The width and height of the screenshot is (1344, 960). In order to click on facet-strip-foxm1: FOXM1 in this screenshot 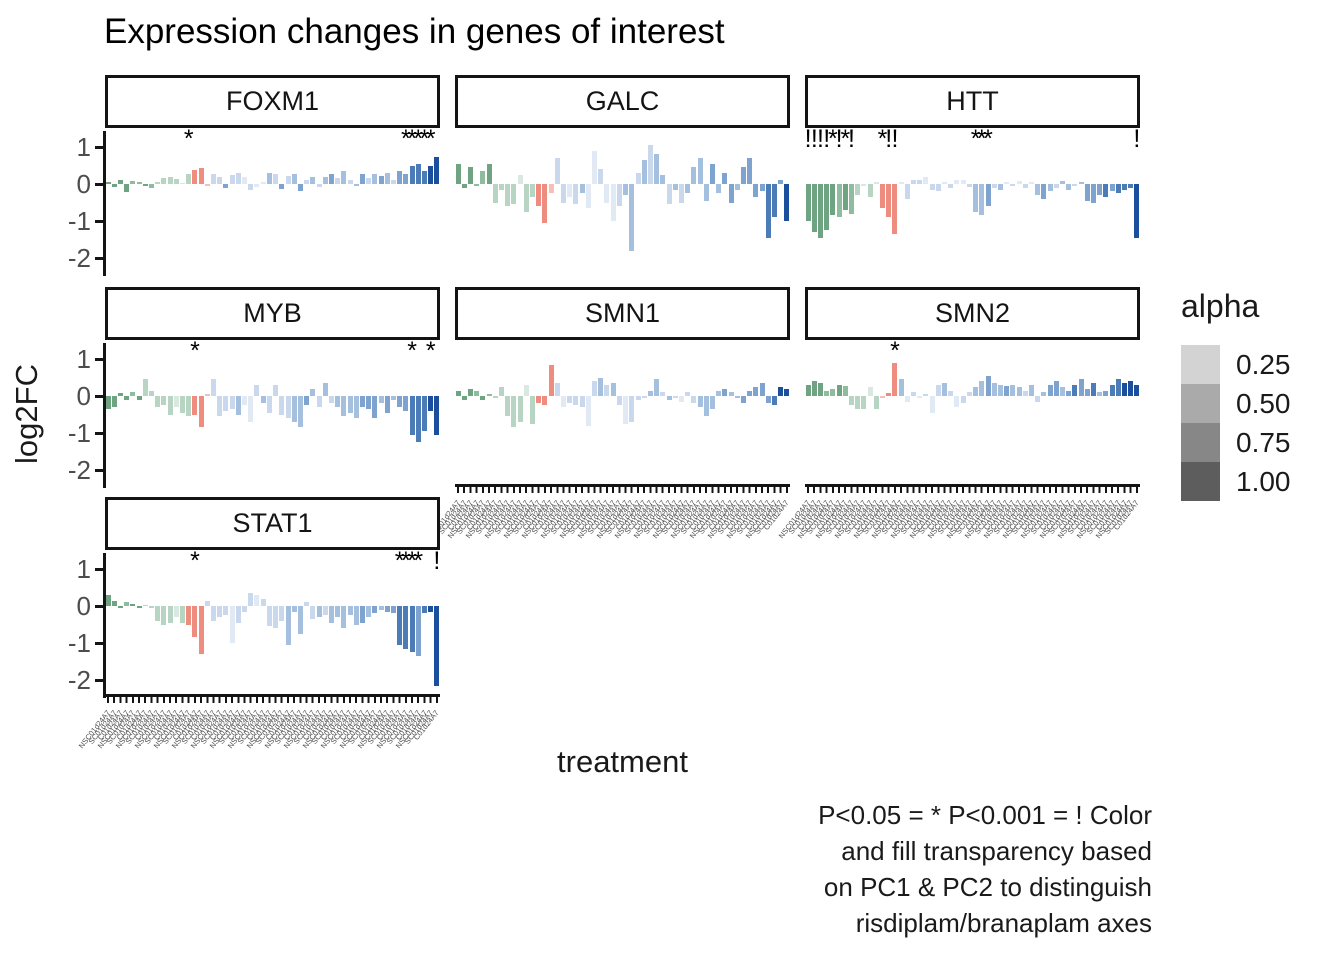, I will do `click(272, 101)`.